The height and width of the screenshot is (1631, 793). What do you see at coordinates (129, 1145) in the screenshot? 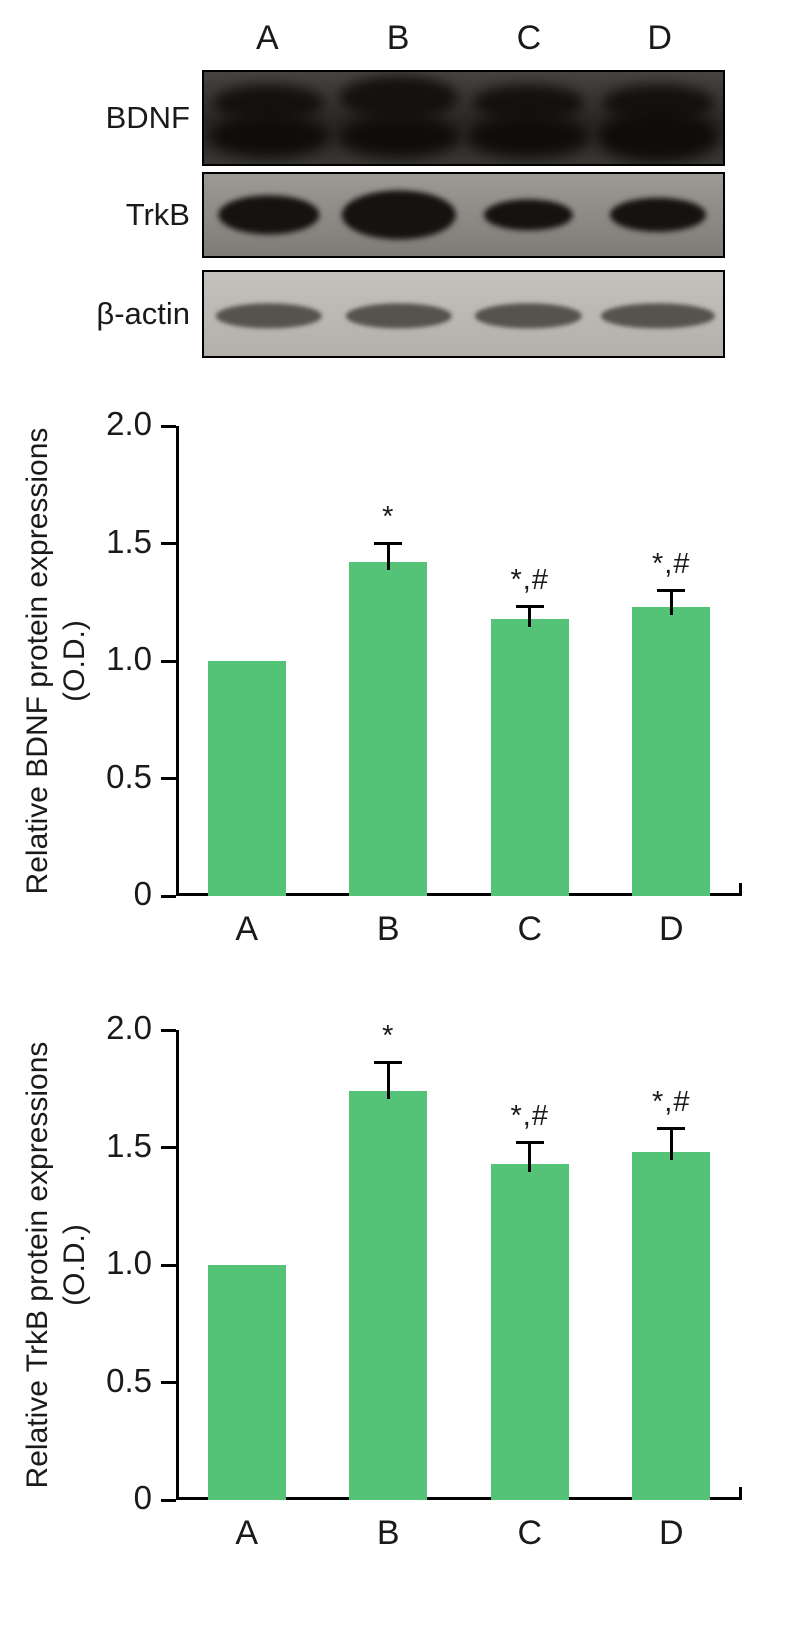
I see `y-tick-label: 1.5` at bounding box center [129, 1145].